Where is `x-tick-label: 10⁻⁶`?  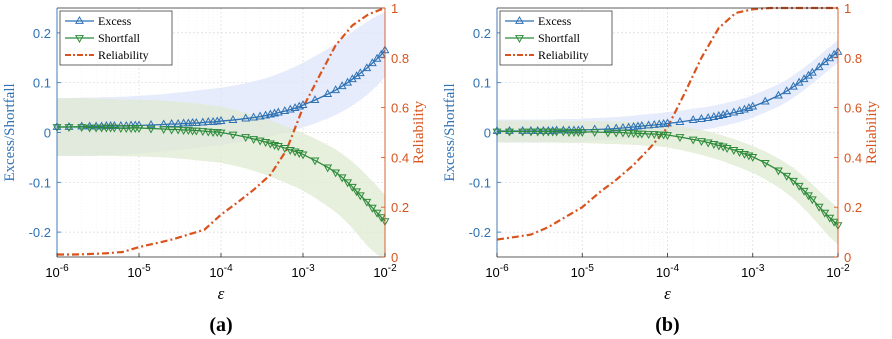 x-tick-label: 10⁻⁶ is located at coordinates (497, 271).